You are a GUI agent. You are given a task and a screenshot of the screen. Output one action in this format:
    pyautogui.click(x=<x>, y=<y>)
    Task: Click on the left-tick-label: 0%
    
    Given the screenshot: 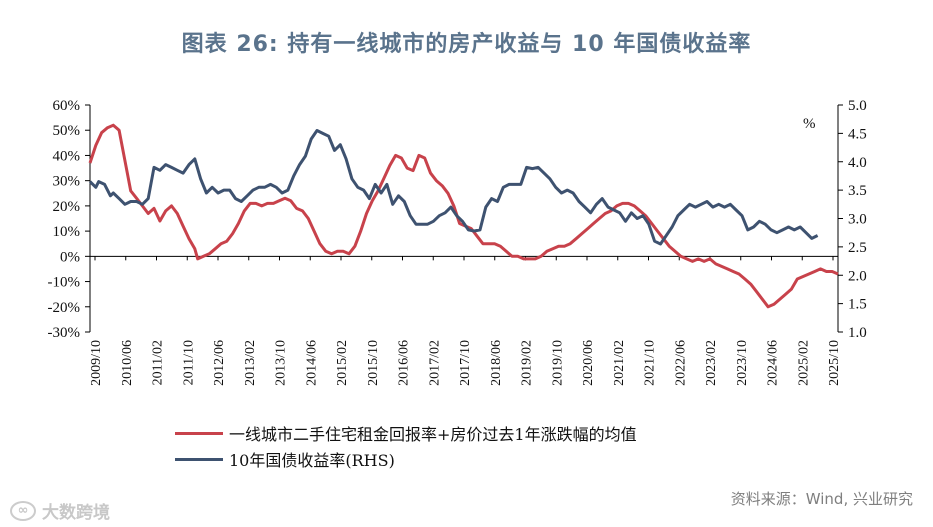 What is the action you would take?
    pyautogui.click(x=70, y=257)
    